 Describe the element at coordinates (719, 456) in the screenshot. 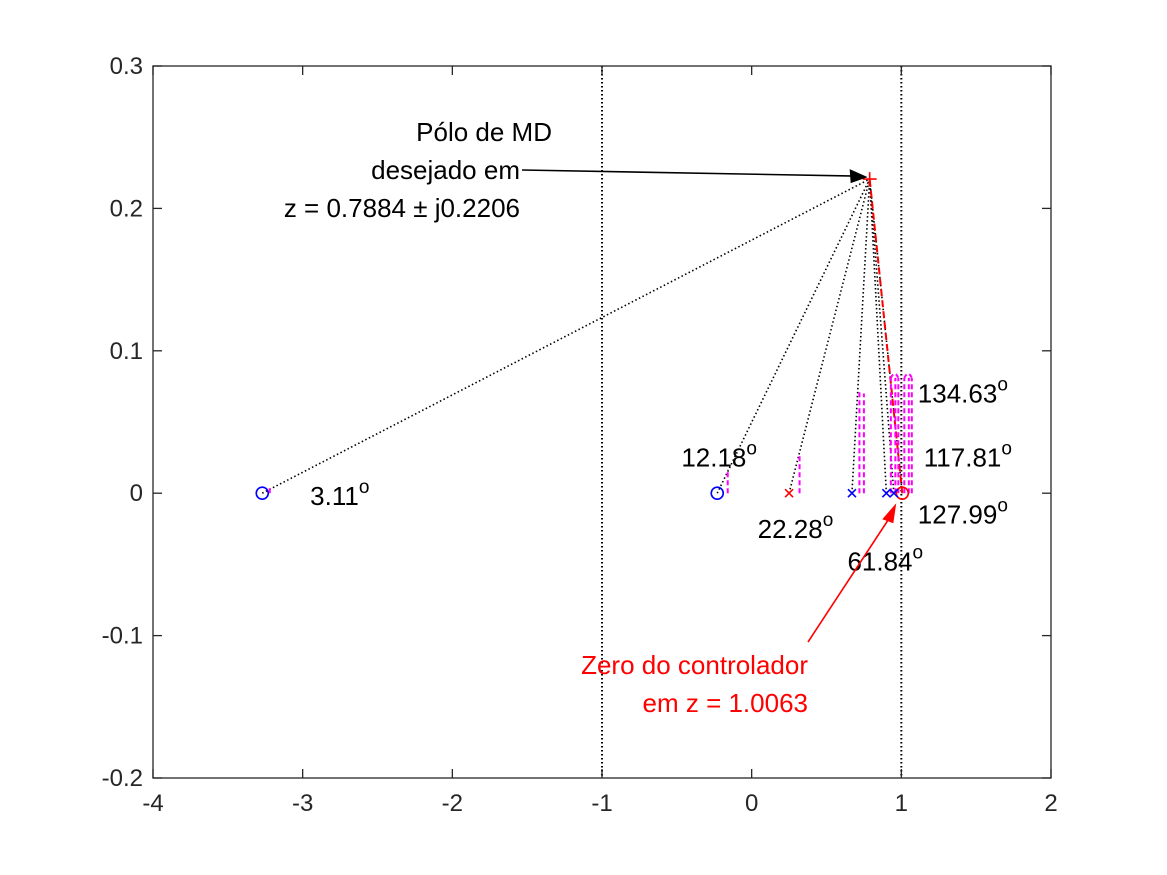

I see `angle-label: 12.18o` at that location.